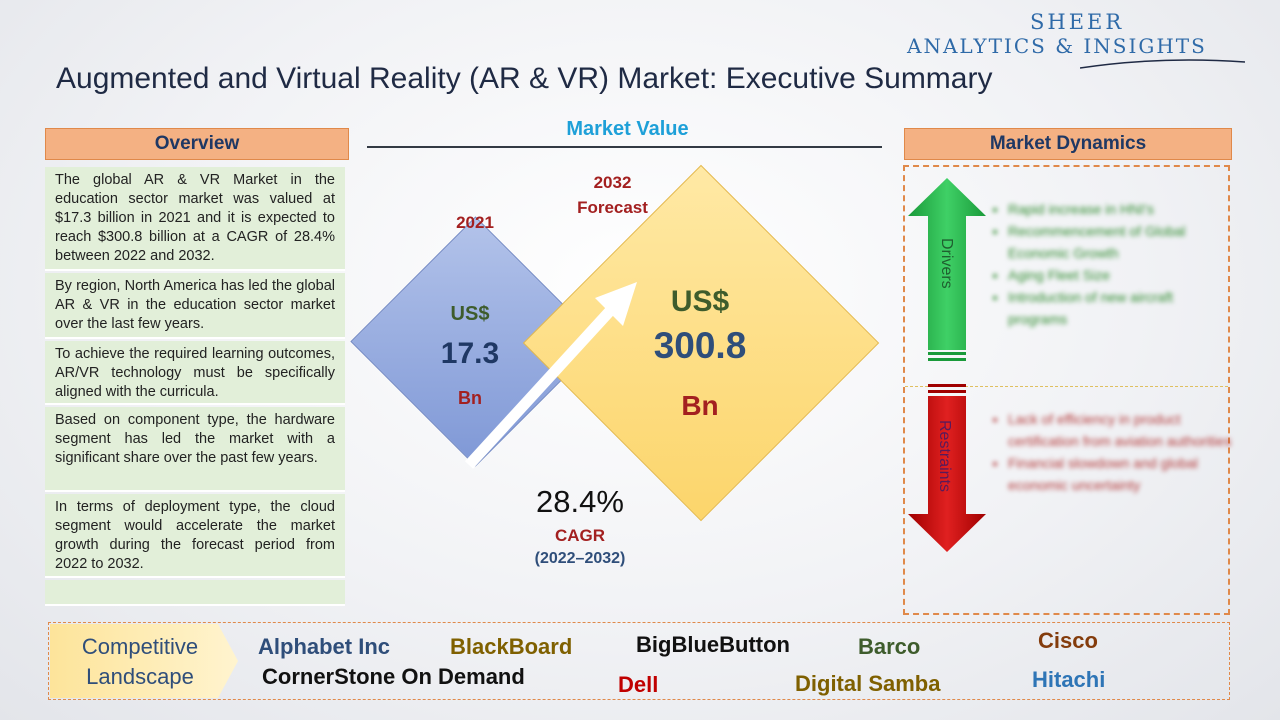 The height and width of the screenshot is (720, 1280). I want to click on overview-empty-row, so click(195, 593).